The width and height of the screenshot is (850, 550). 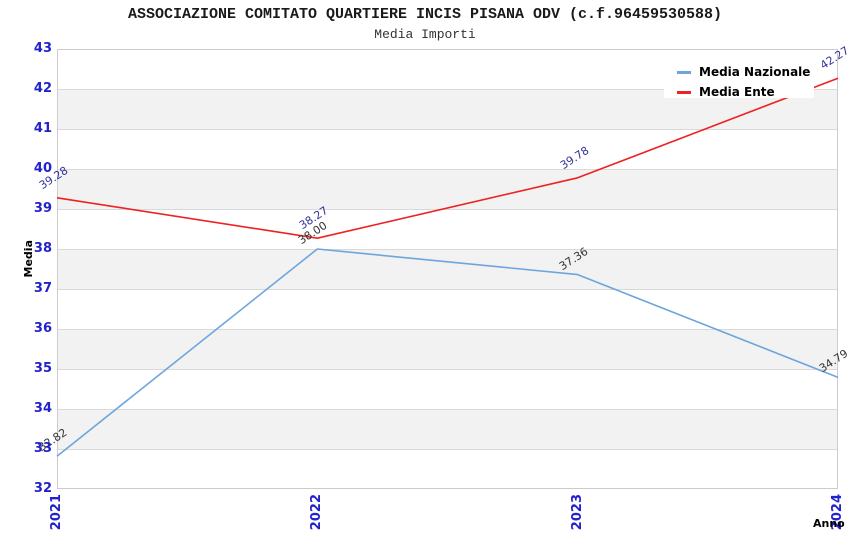 What do you see at coordinates (42, 408) in the screenshot?
I see `y-tick-label: 34` at bounding box center [42, 408].